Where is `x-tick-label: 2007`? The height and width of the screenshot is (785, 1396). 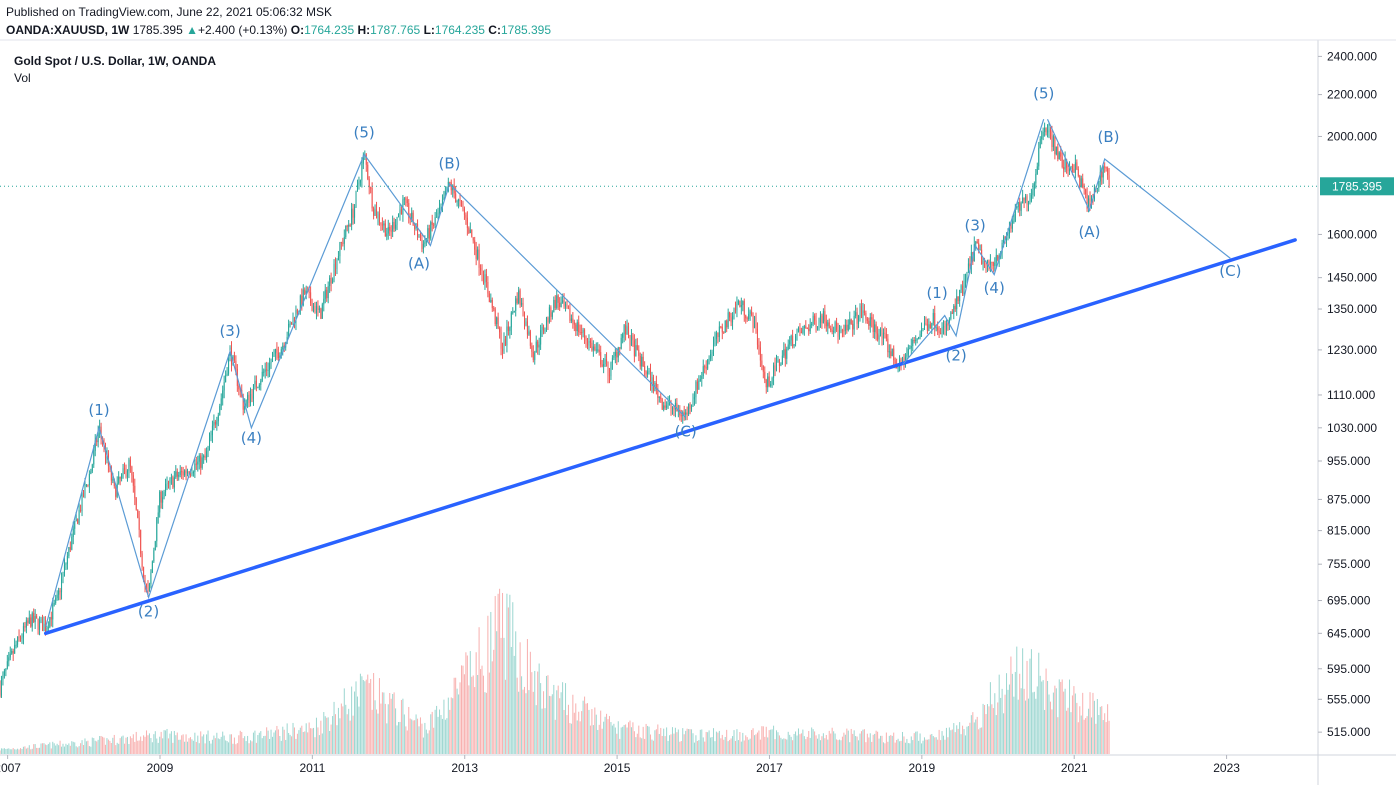 x-tick-label: 2007 is located at coordinates (10, 768).